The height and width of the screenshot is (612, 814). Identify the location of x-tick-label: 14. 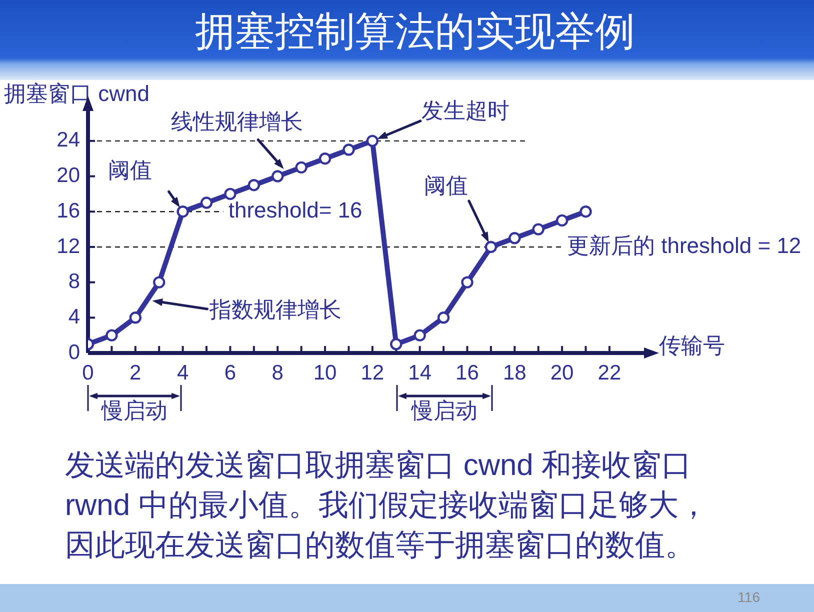
(420, 372).